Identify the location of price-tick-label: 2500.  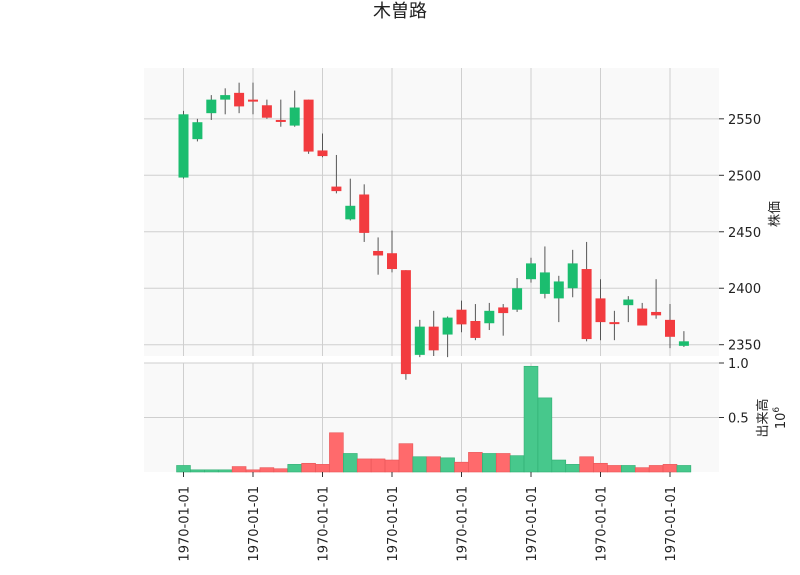
(744, 176).